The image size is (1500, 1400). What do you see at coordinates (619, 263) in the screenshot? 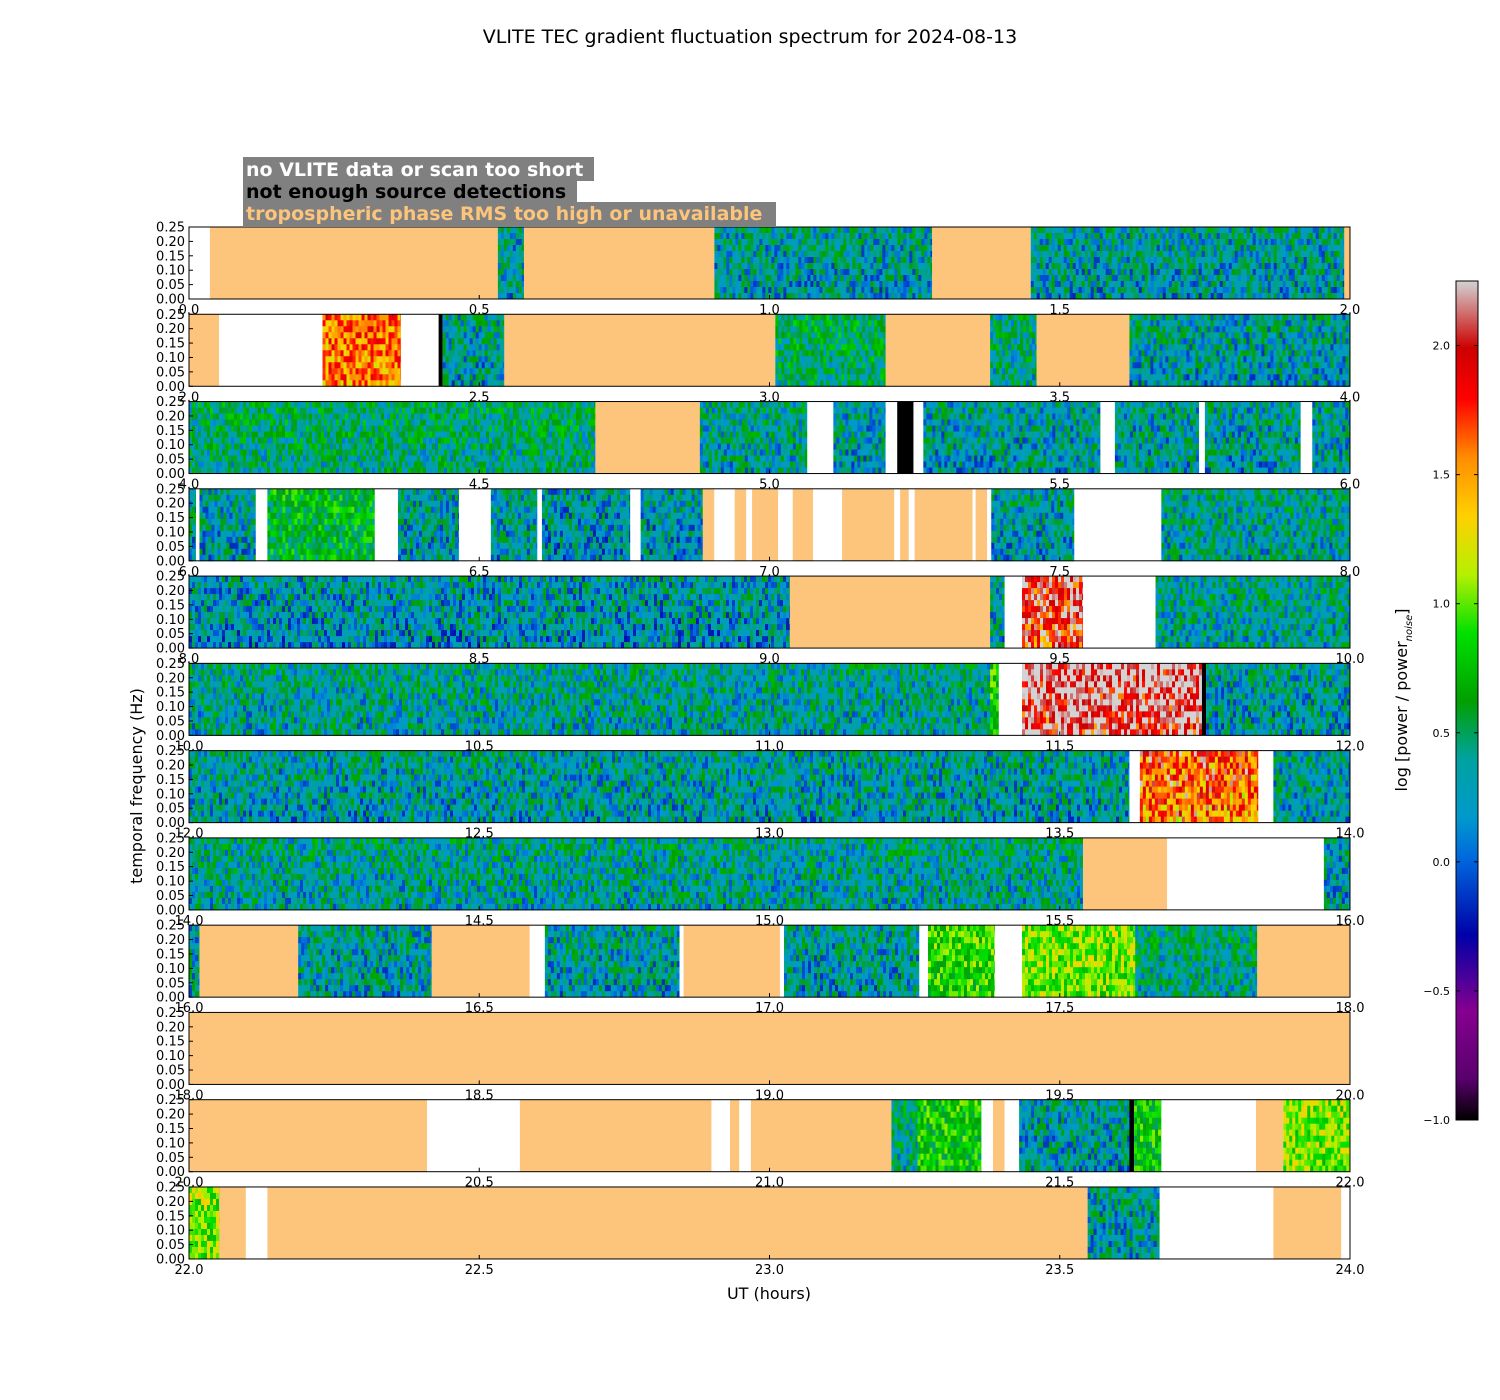
I see `flag-tropo` at bounding box center [619, 263].